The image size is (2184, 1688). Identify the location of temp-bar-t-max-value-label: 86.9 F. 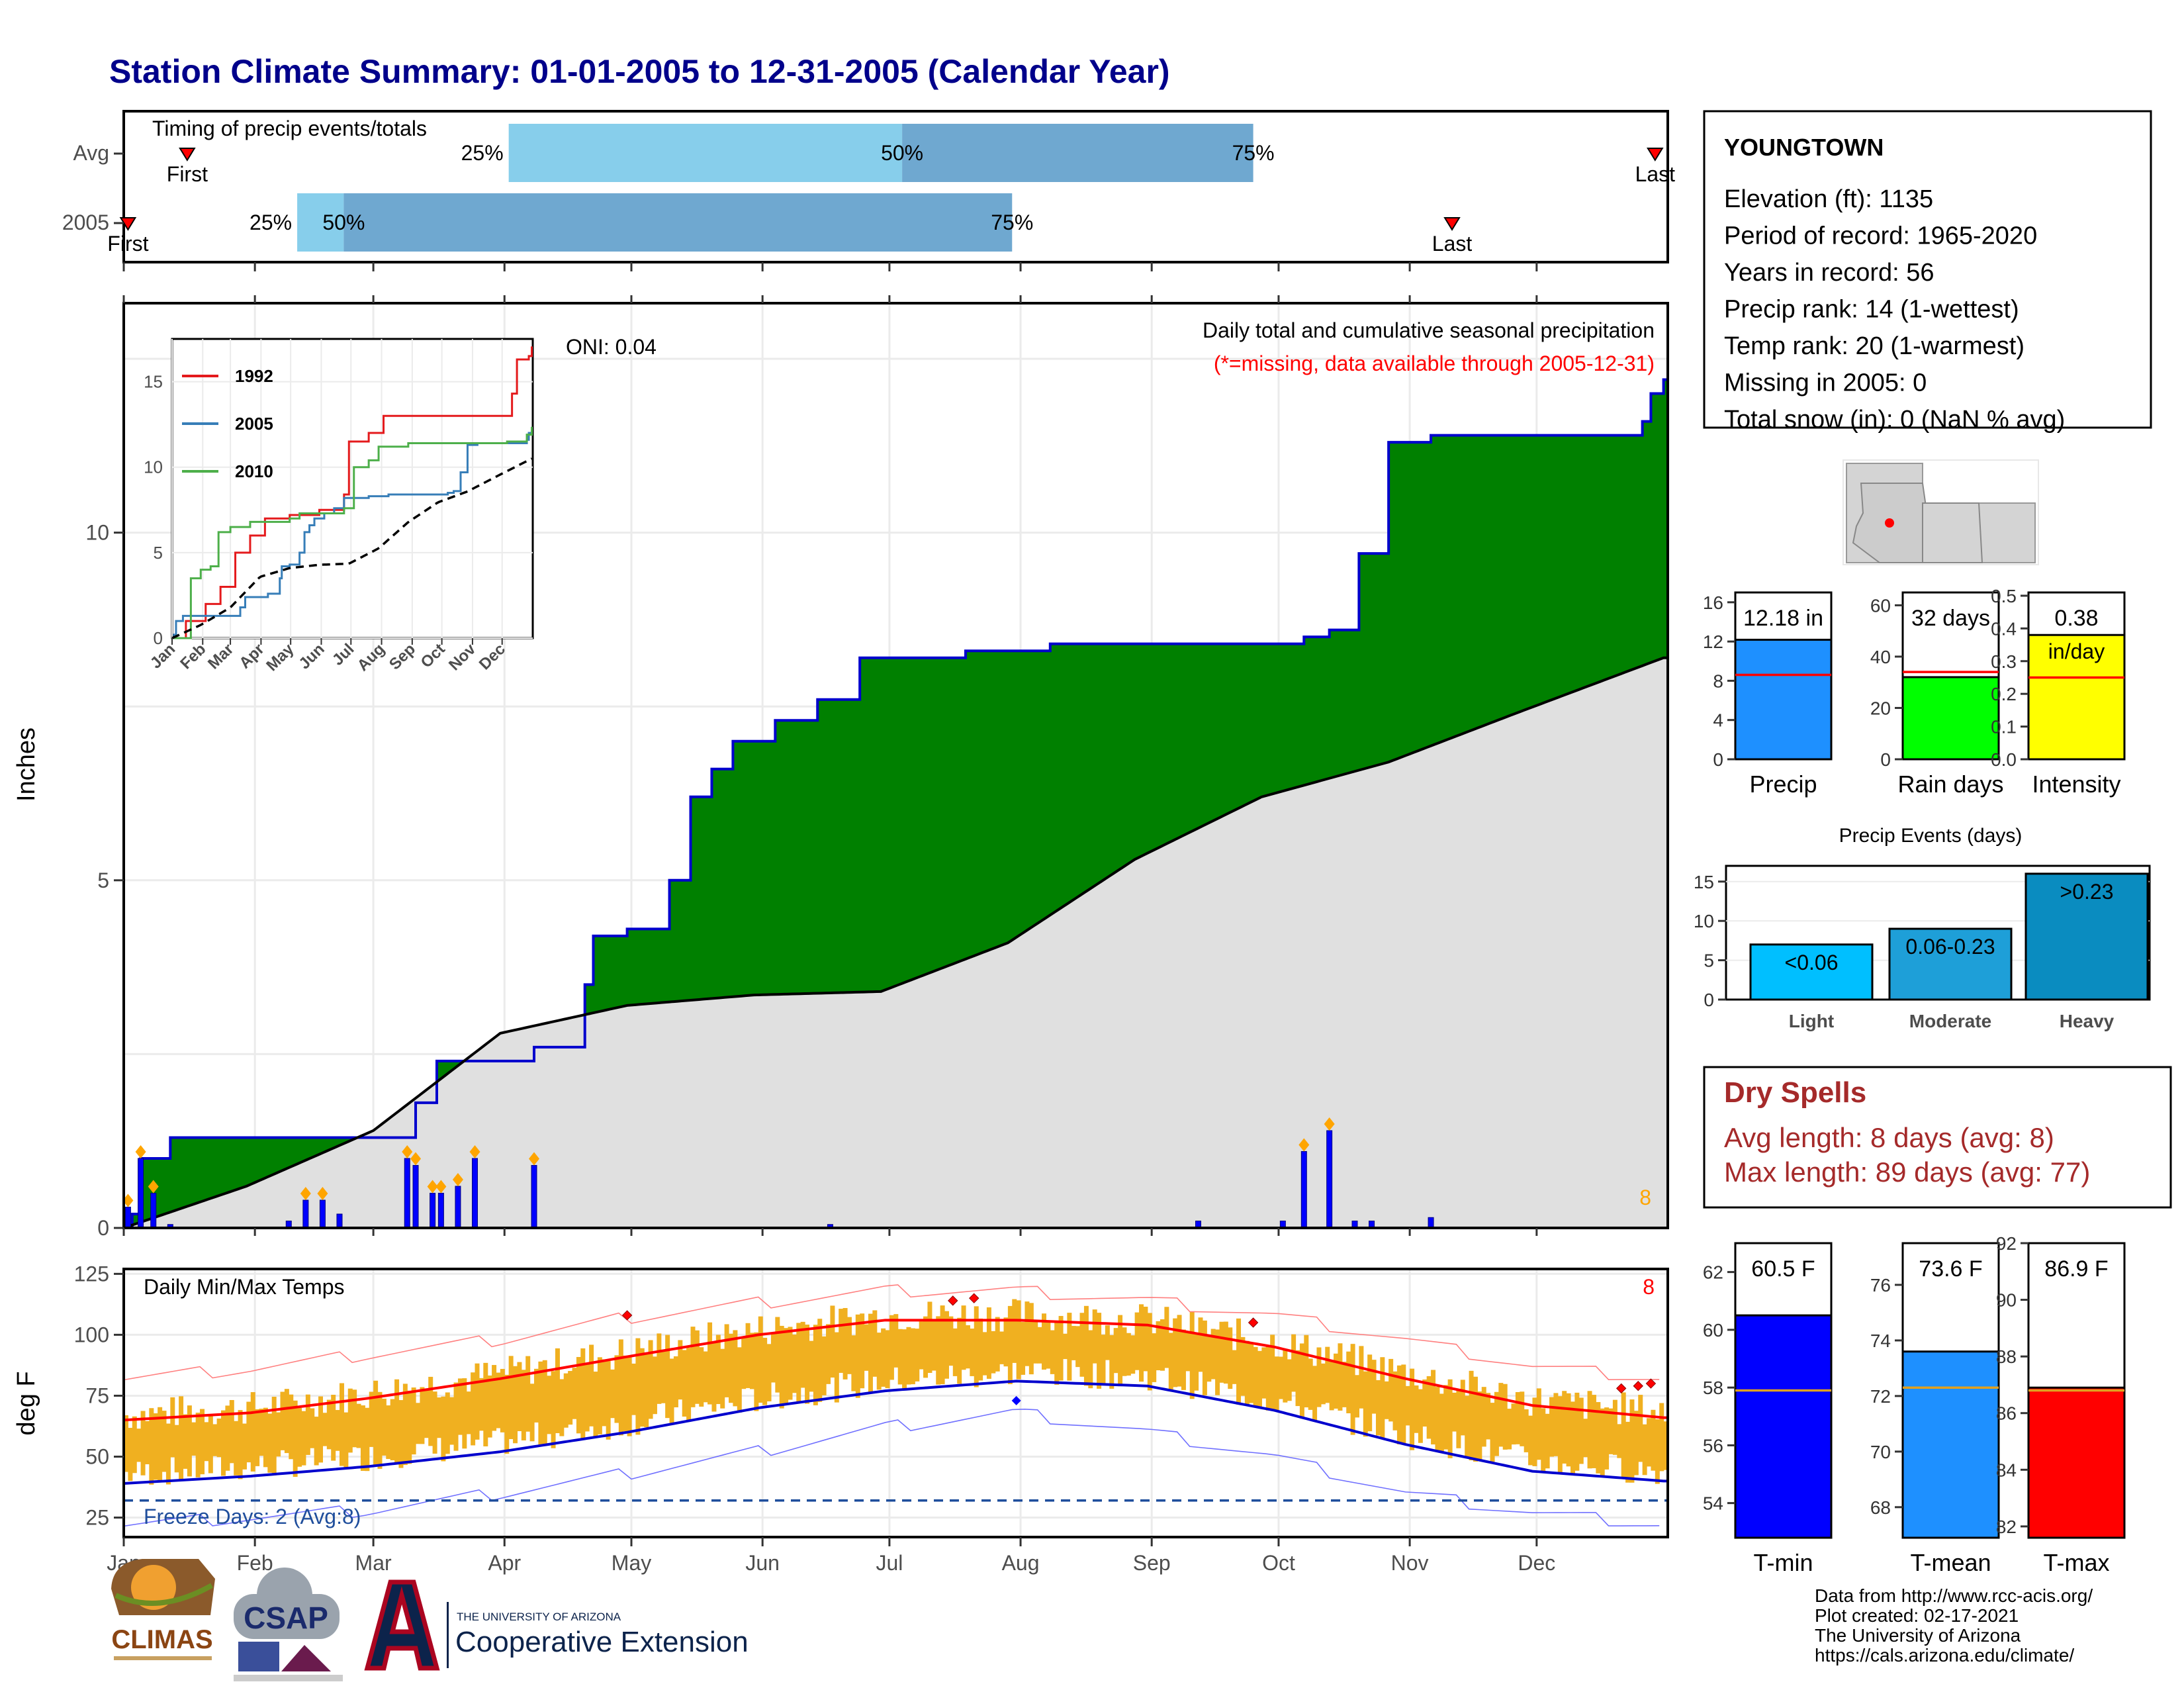
(2076, 1269).